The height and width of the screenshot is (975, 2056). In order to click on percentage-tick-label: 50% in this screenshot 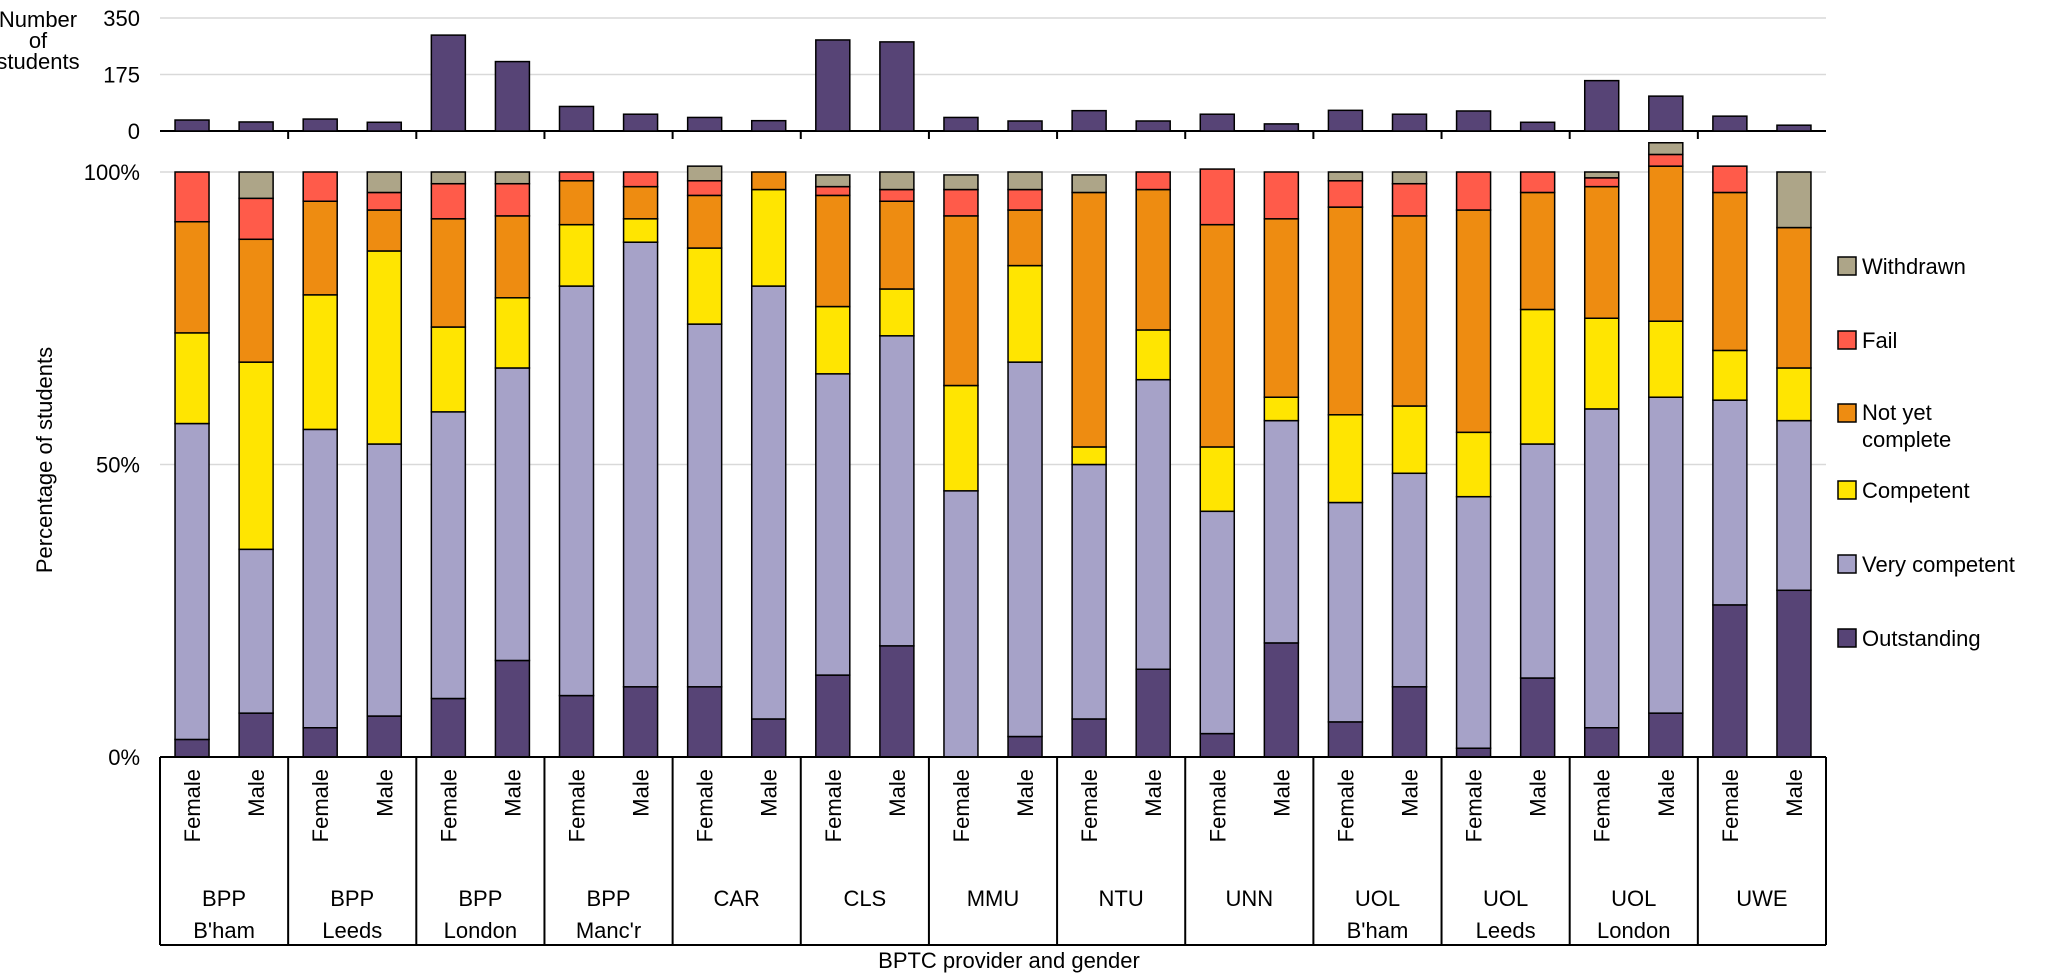, I will do `click(118, 465)`.